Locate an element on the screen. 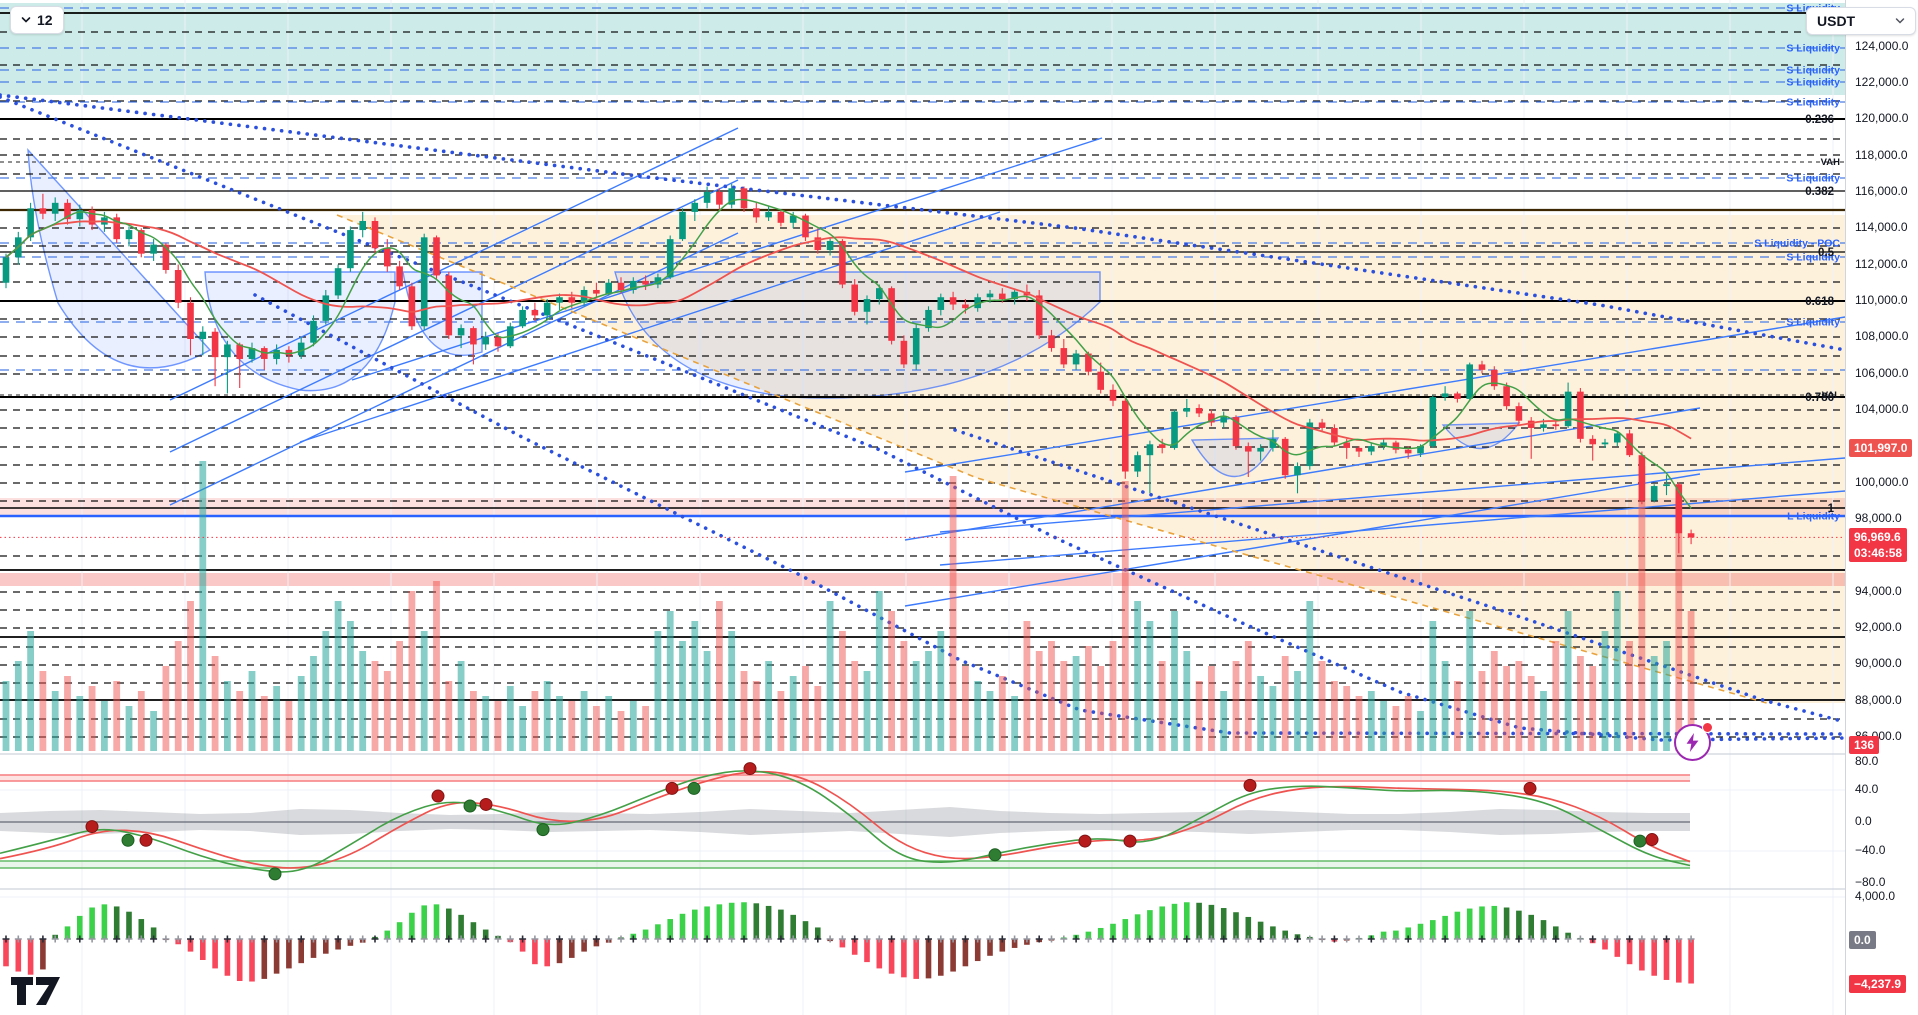 The width and height of the screenshot is (1918, 1015). price-tick: 100,000.0 is located at coordinates (1882, 482).